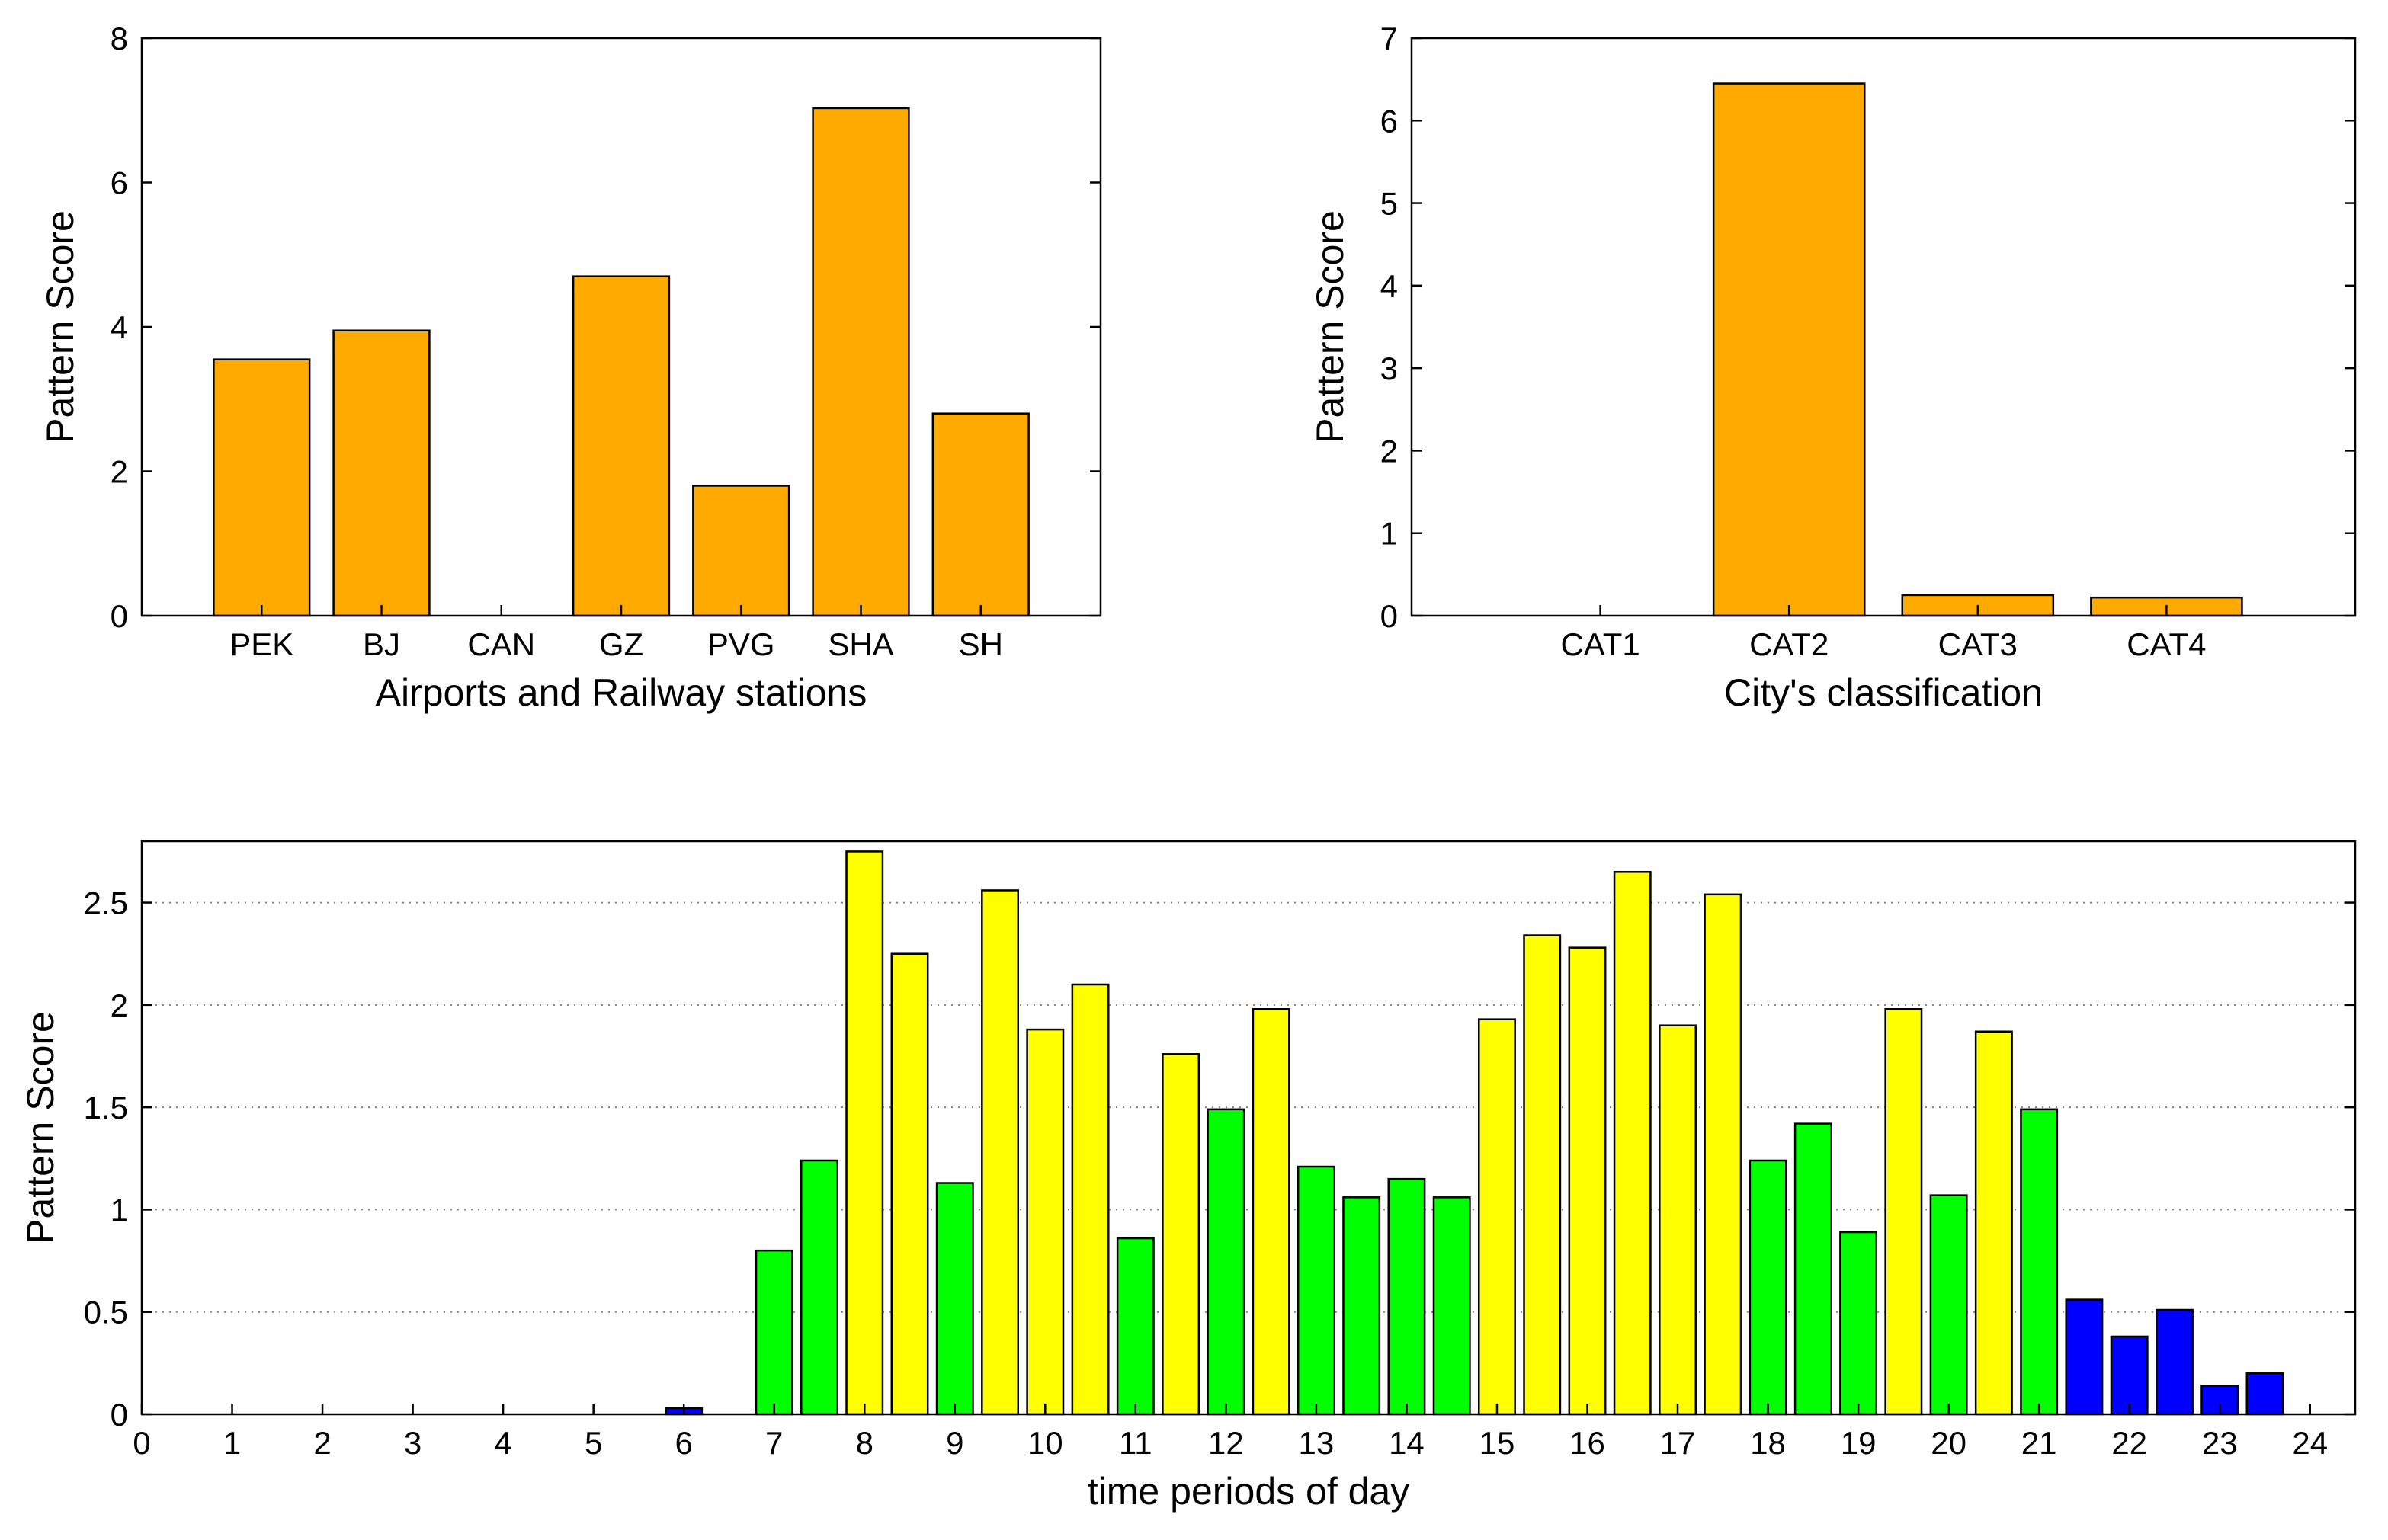  I want to click on bar-19.5, so click(1903, 1211).